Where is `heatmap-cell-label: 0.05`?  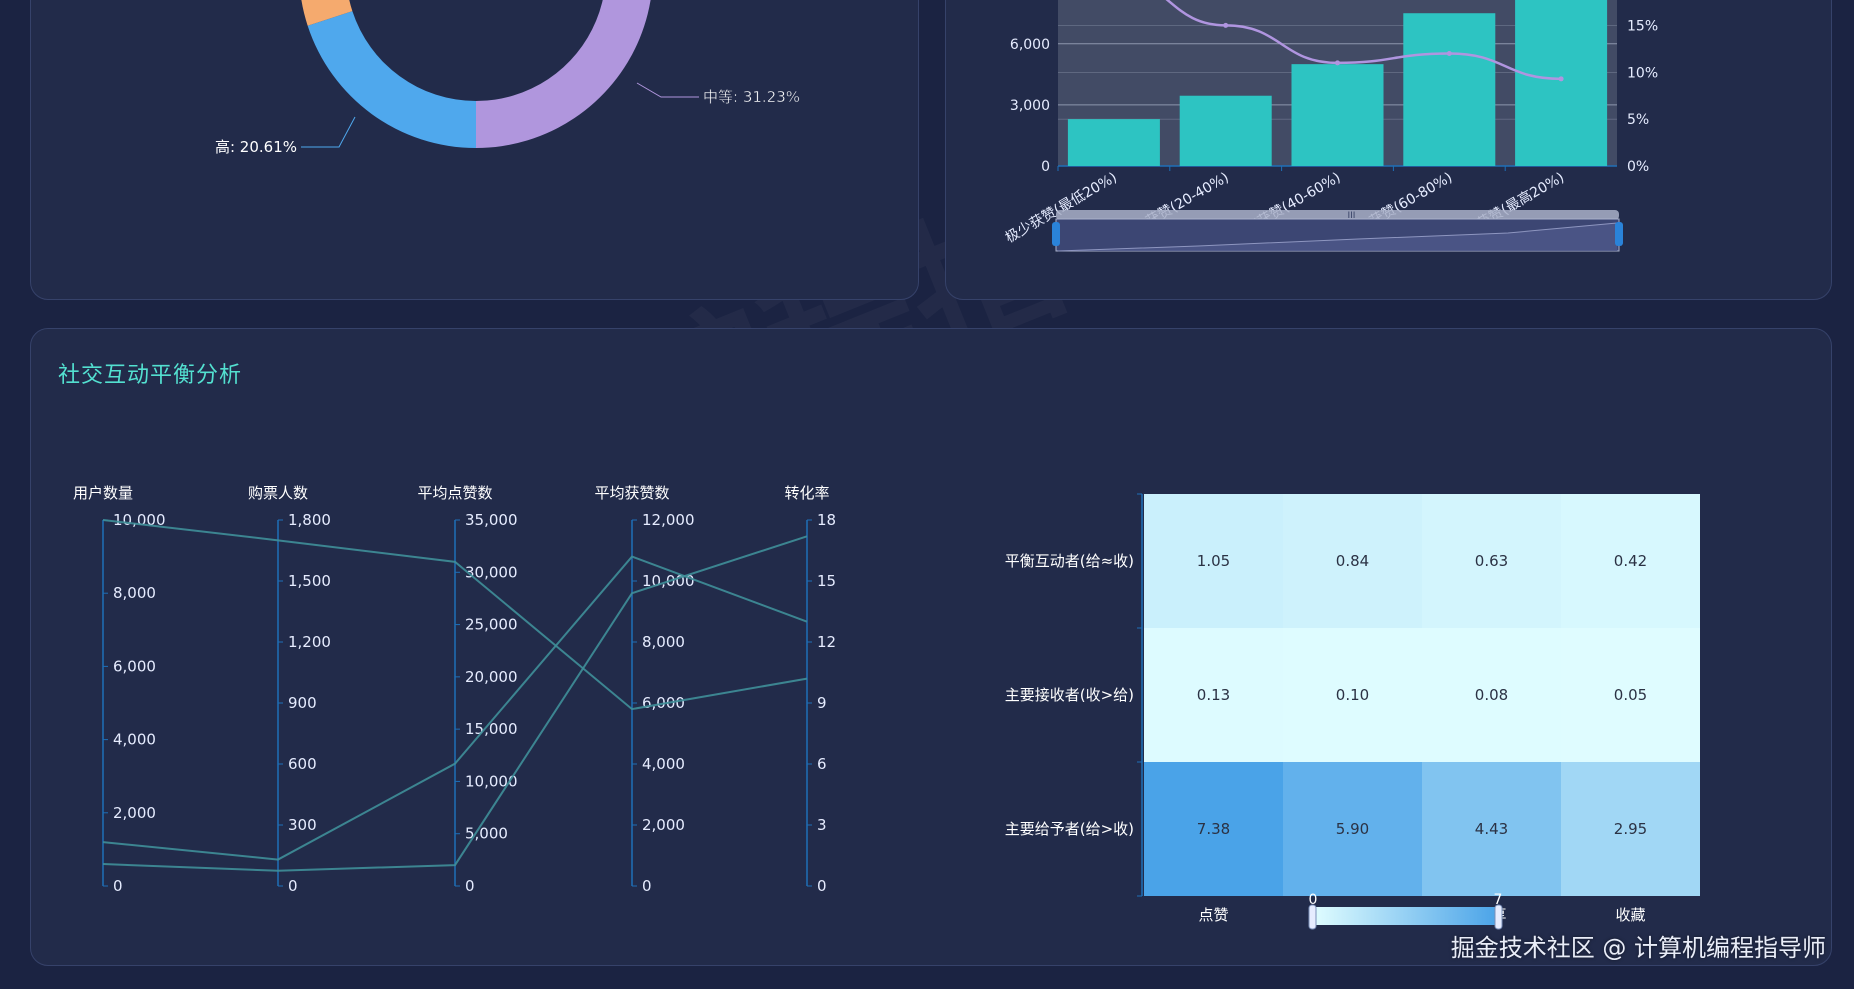 heatmap-cell-label: 0.05 is located at coordinates (1630, 695).